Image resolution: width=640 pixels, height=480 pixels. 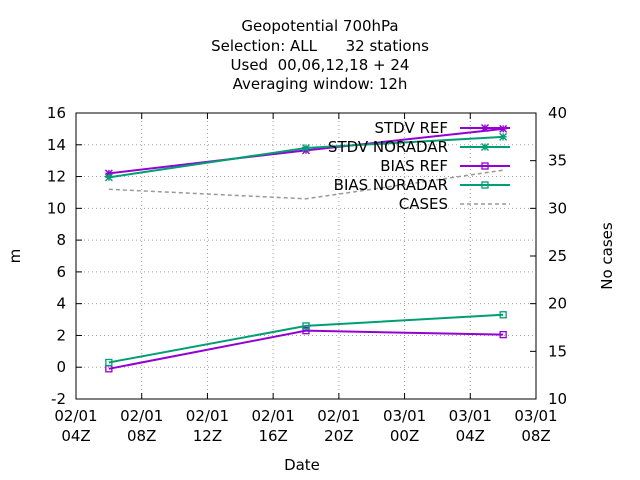 I want to click on y2-tick-label: 30, so click(x=557, y=208).